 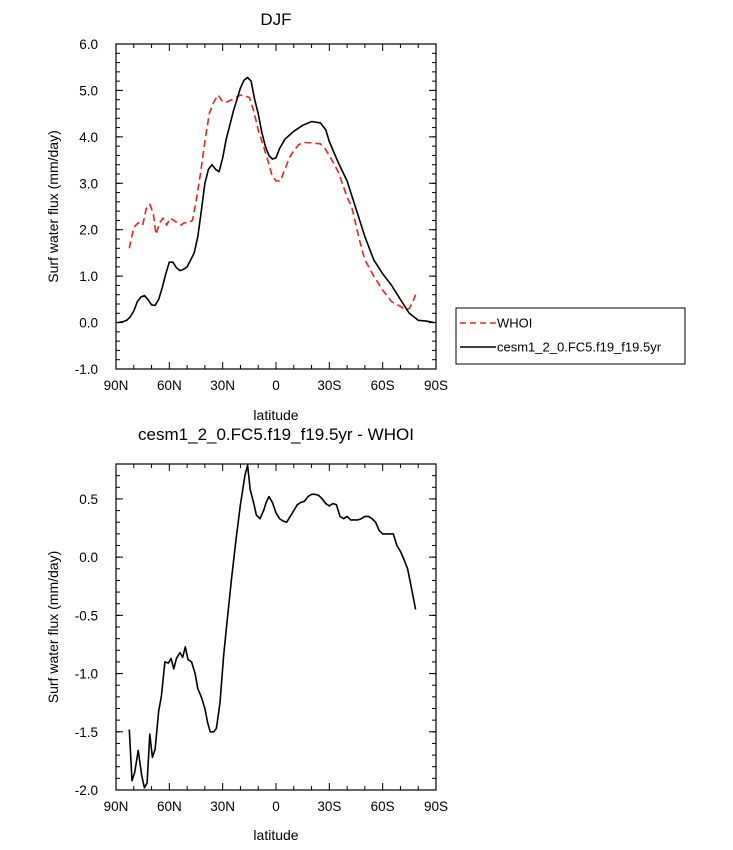 What do you see at coordinates (86, 615) in the screenshot?
I see `y-tick-label: -0.5` at bounding box center [86, 615].